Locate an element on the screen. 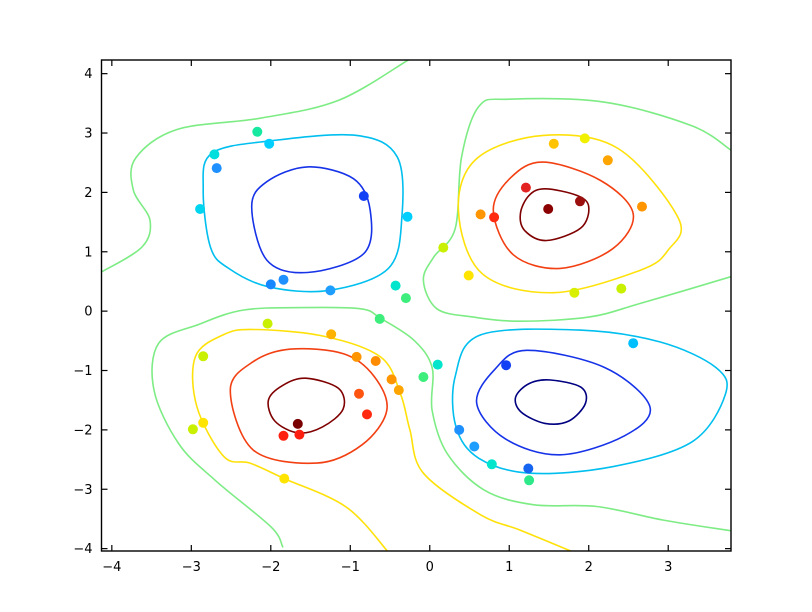 This screenshot has width=812, height=612. y-tick-label: −3 is located at coordinates (82, 490).